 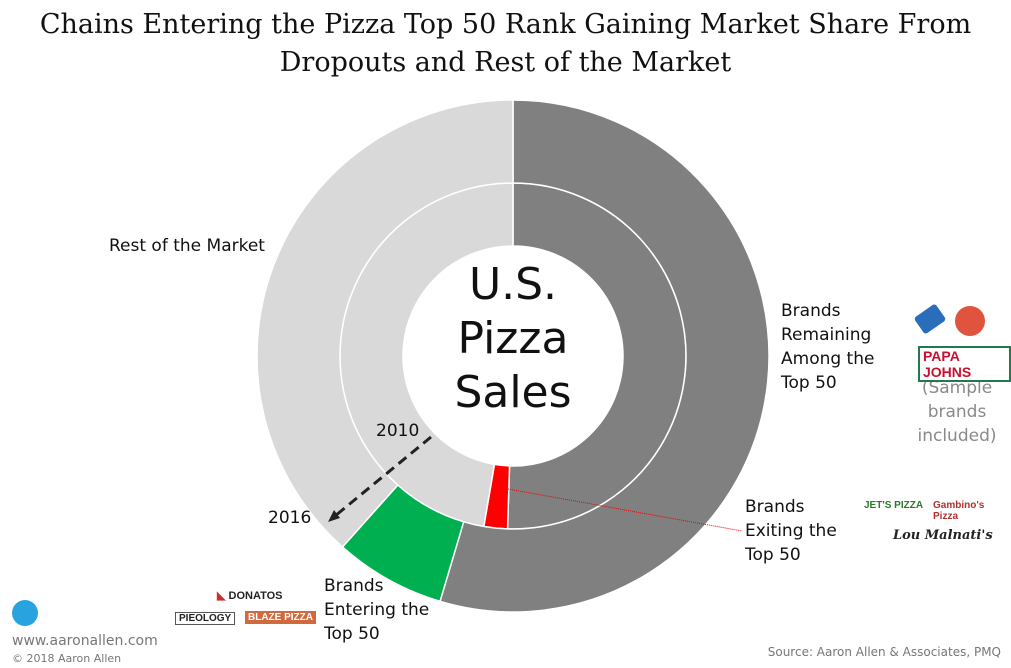 I want to click on source-note: Source: Aaron Allen & Associates, PMQ, so click(x=884, y=652).